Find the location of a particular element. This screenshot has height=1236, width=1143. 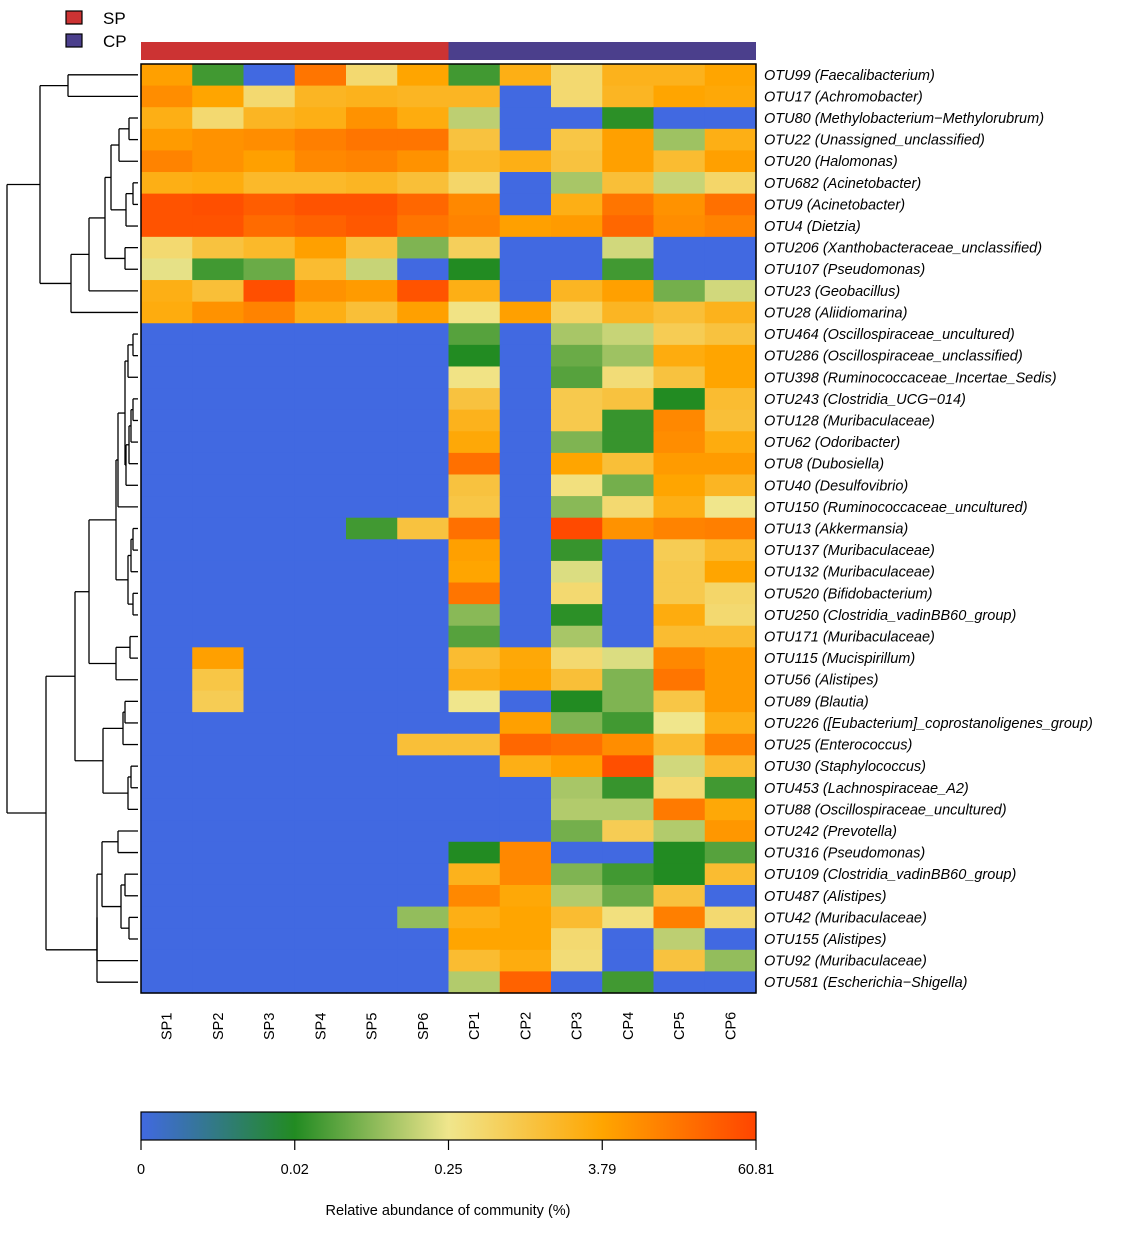

row-label: OTU520 (Bifidobacterium) is located at coordinates (848, 594).